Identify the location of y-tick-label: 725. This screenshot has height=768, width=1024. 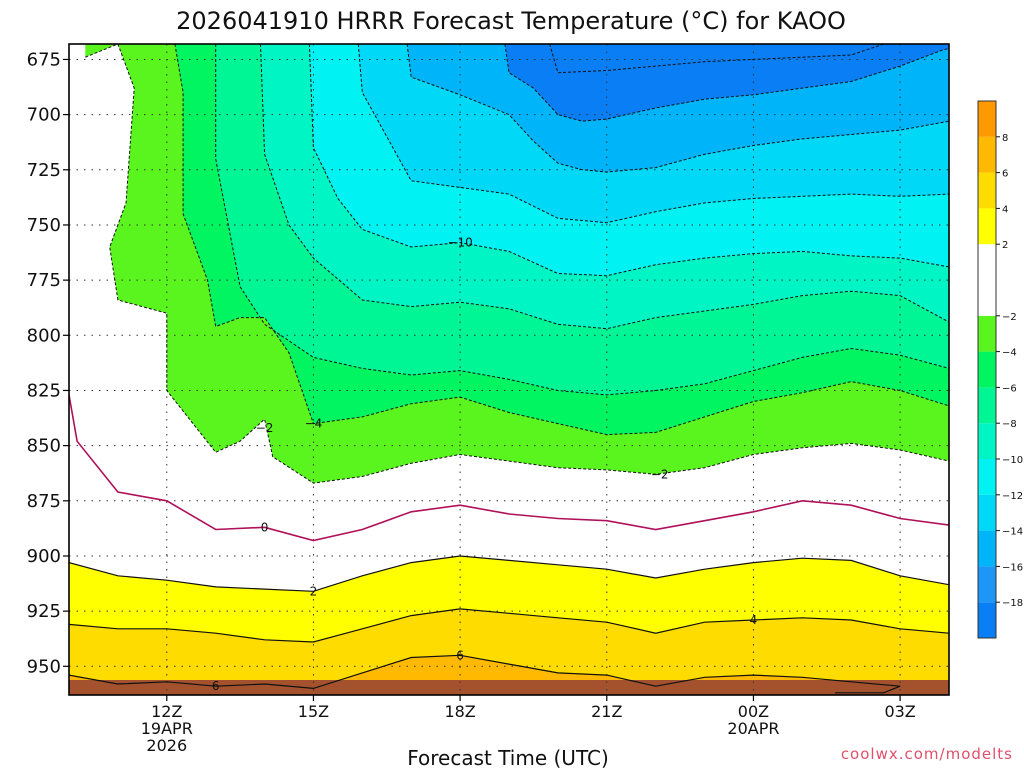
(44, 170).